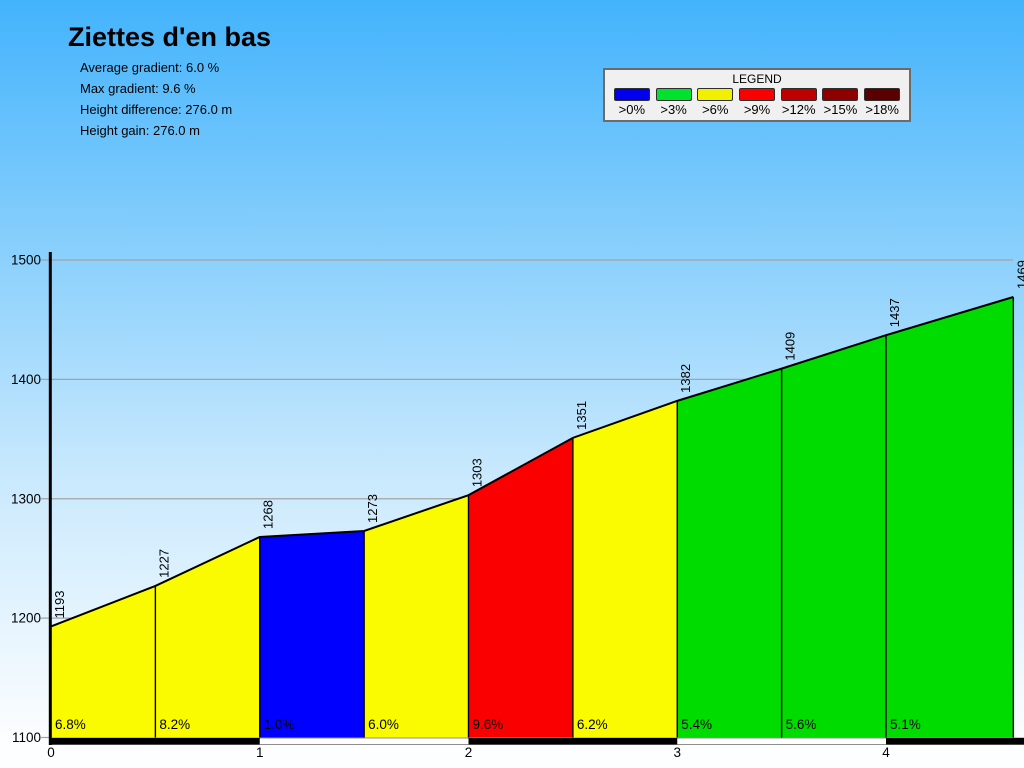 This screenshot has height=768, width=1024. What do you see at coordinates (163, 563) in the screenshot?
I see `elevation-label: 1227` at bounding box center [163, 563].